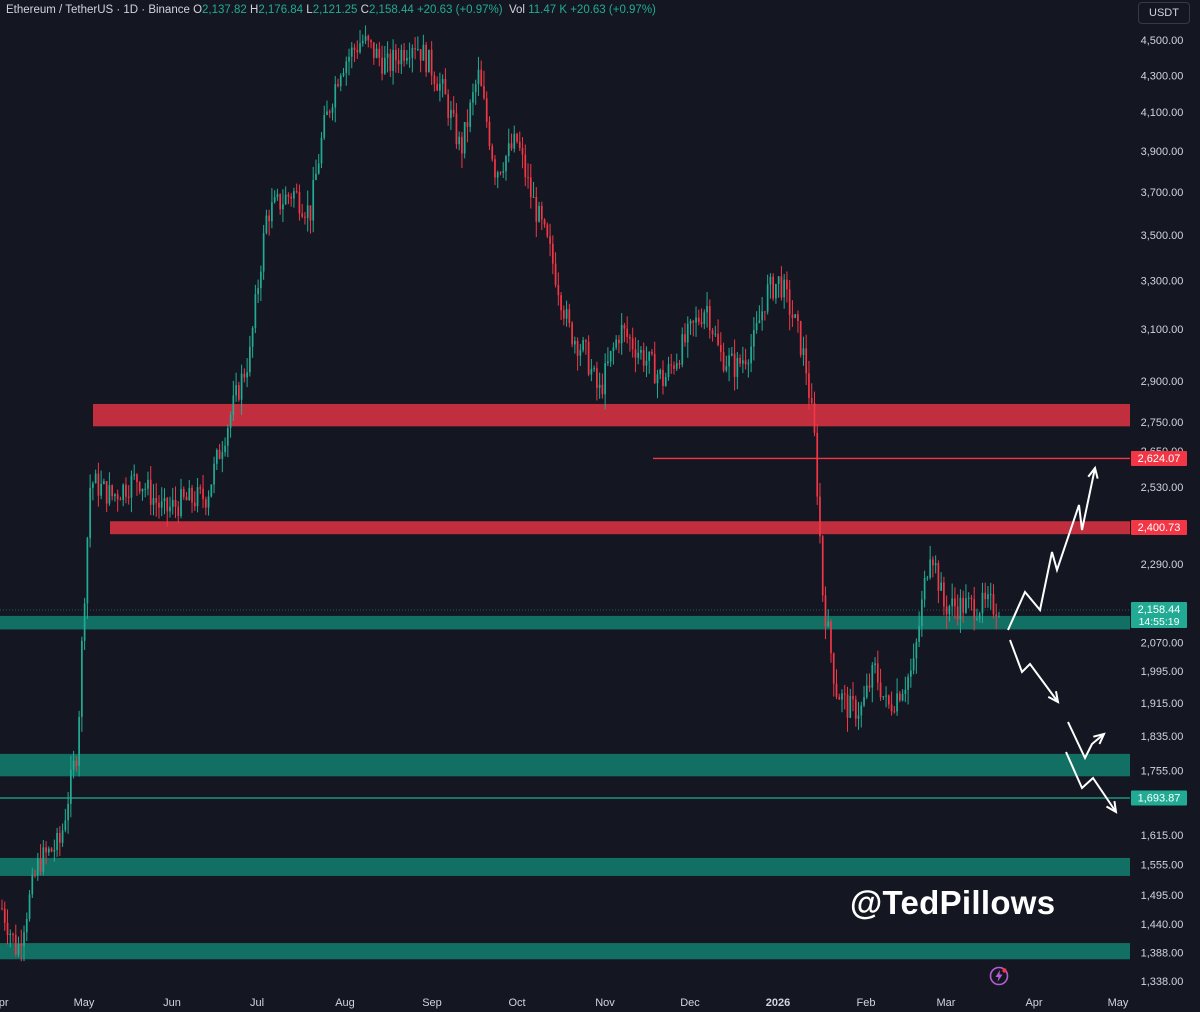  What do you see at coordinates (565, 951) in the screenshot?
I see `support-zone` at bounding box center [565, 951].